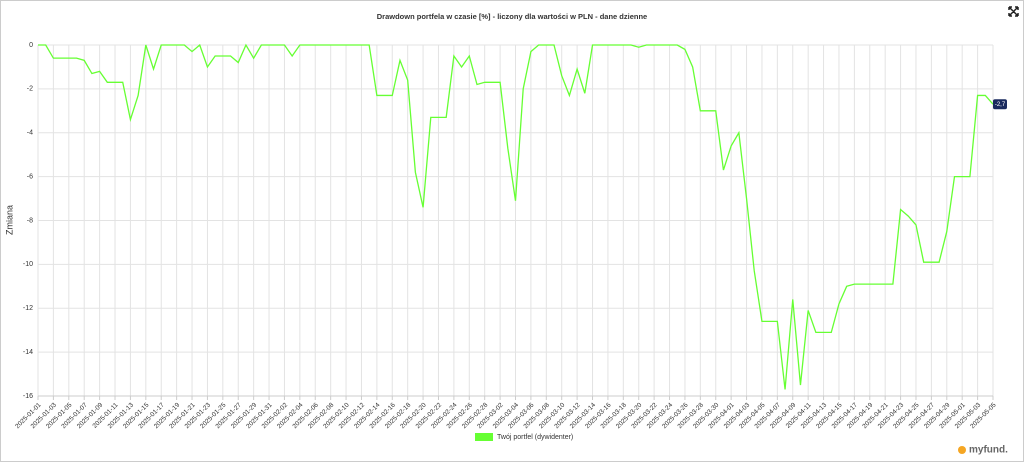  I want to click on legend-swatch, so click(484, 437).